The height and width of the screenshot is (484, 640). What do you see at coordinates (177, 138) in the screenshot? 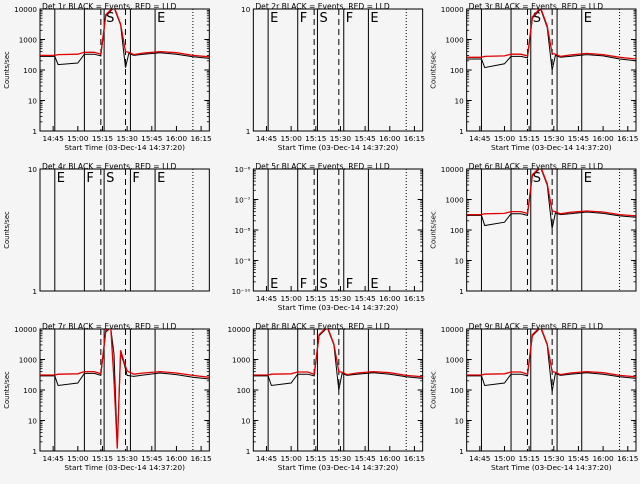
I see `x-tick-label: 16:00` at bounding box center [177, 138].